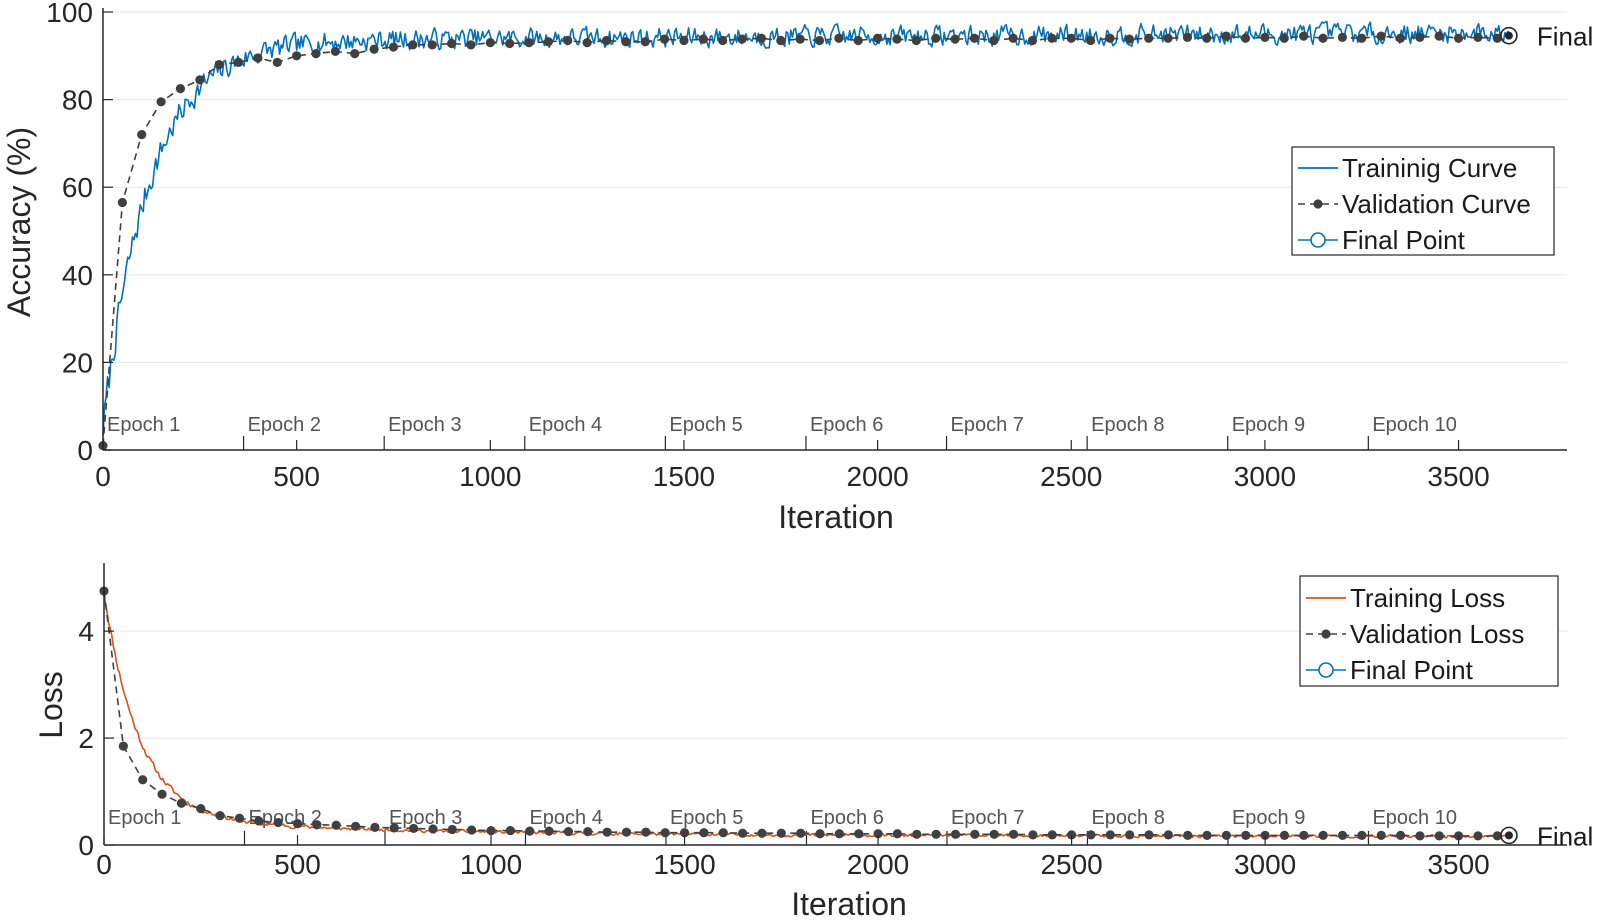 The width and height of the screenshot is (1600, 922). Describe the element at coordinates (1326, 634) in the screenshot. I see `legend-swatch-dot` at that location.